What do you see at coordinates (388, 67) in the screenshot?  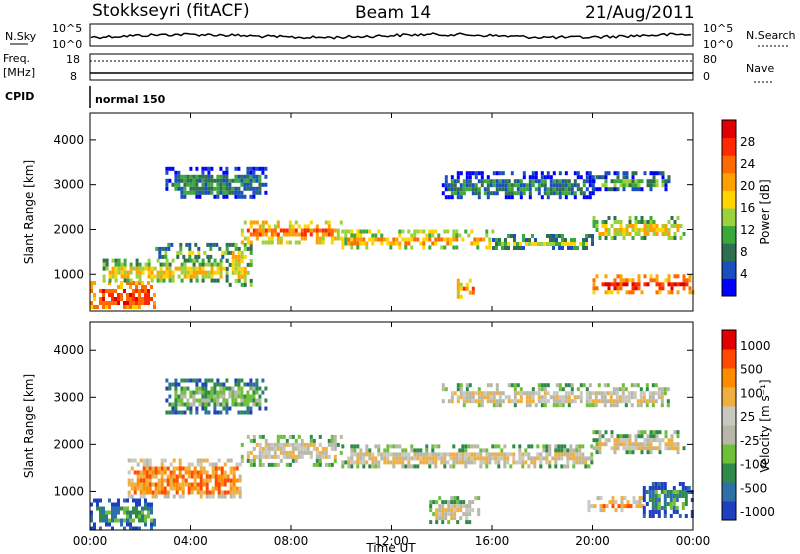 I see `freq-panel: 18 8 80 0 Freq. [MHz] Nave` at bounding box center [388, 67].